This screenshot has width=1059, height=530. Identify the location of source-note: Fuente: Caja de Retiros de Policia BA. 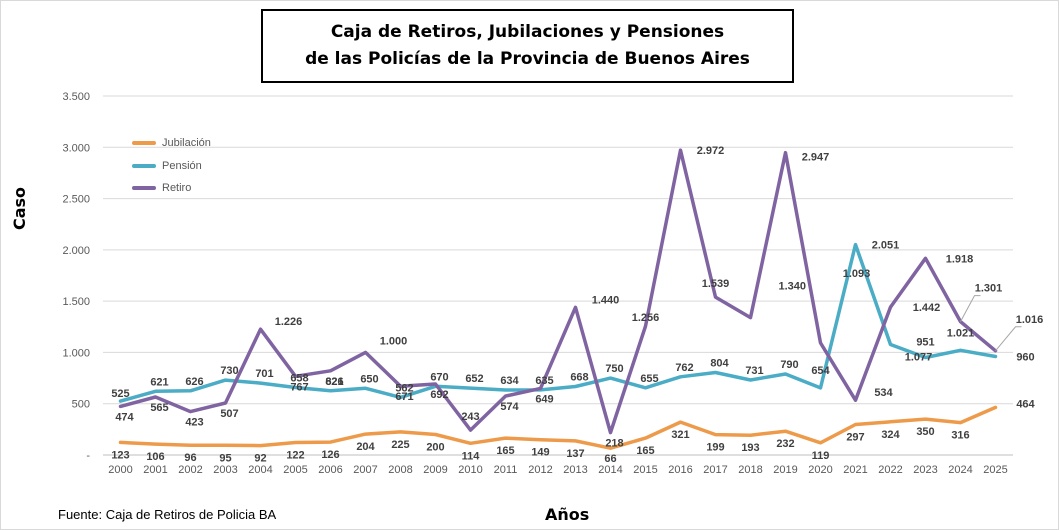
(167, 514).